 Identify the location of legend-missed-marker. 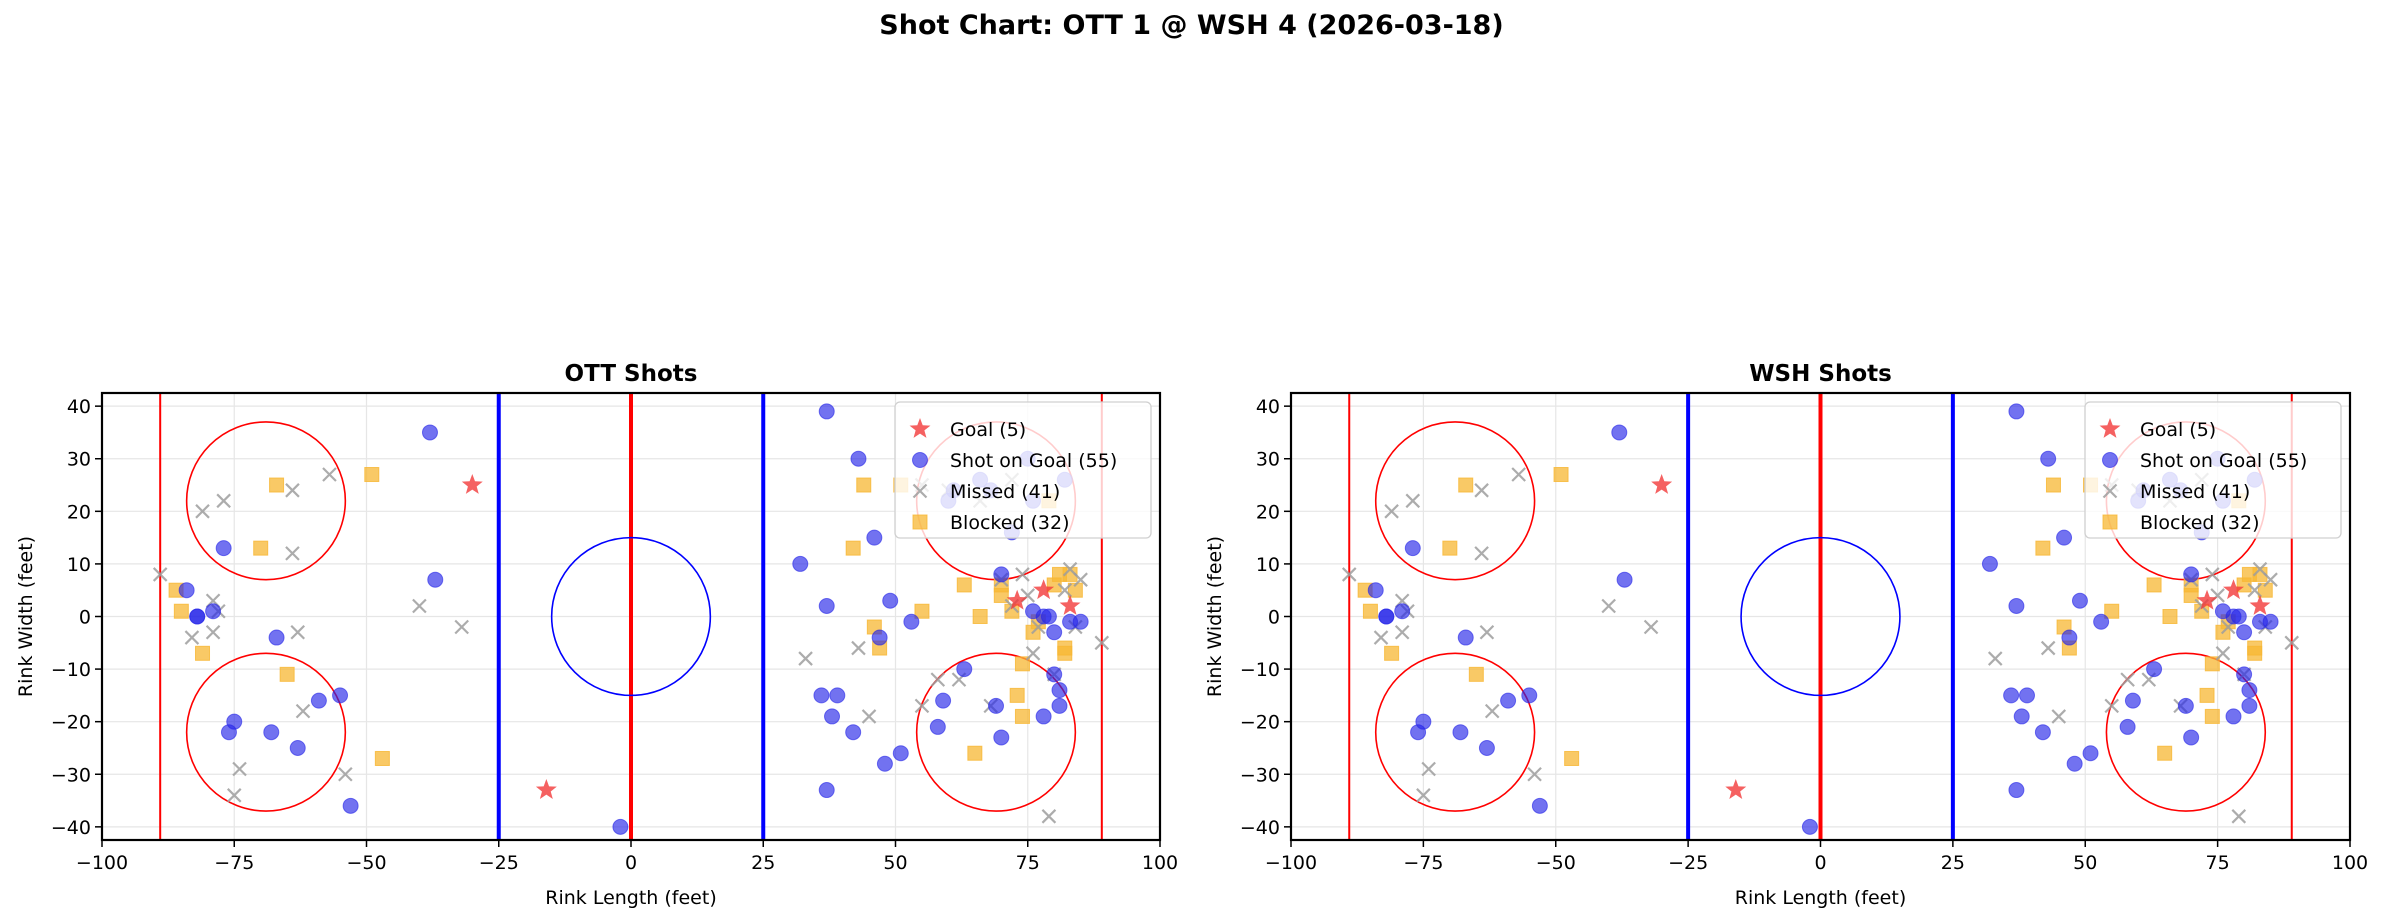
(2110, 491).